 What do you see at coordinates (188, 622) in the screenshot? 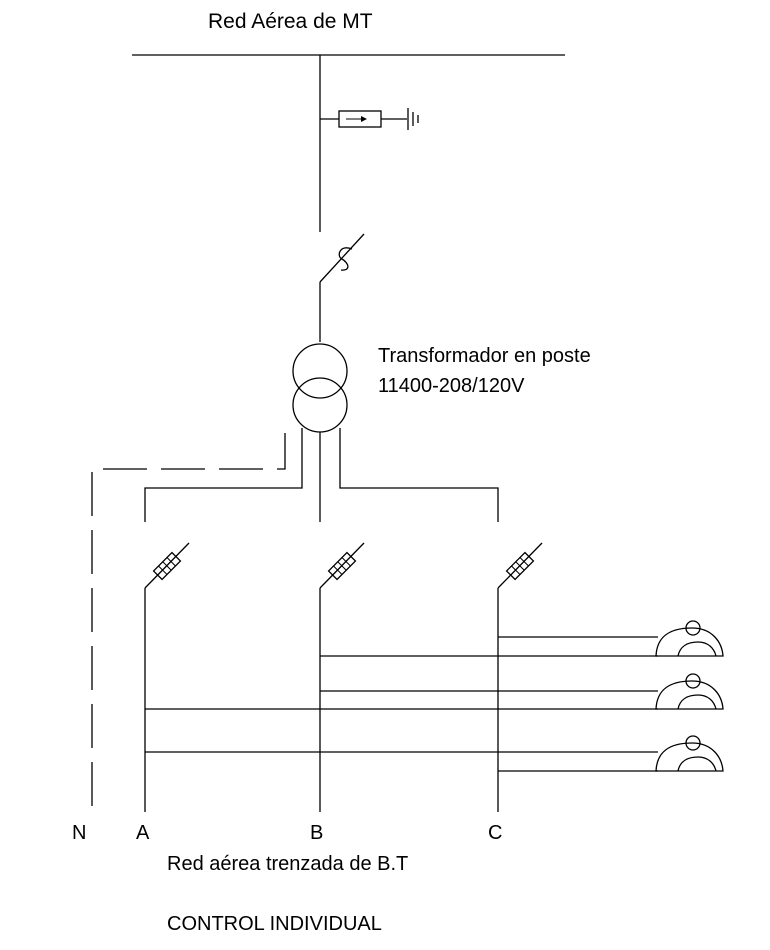
I see `neutral-dashed-line` at bounding box center [188, 622].